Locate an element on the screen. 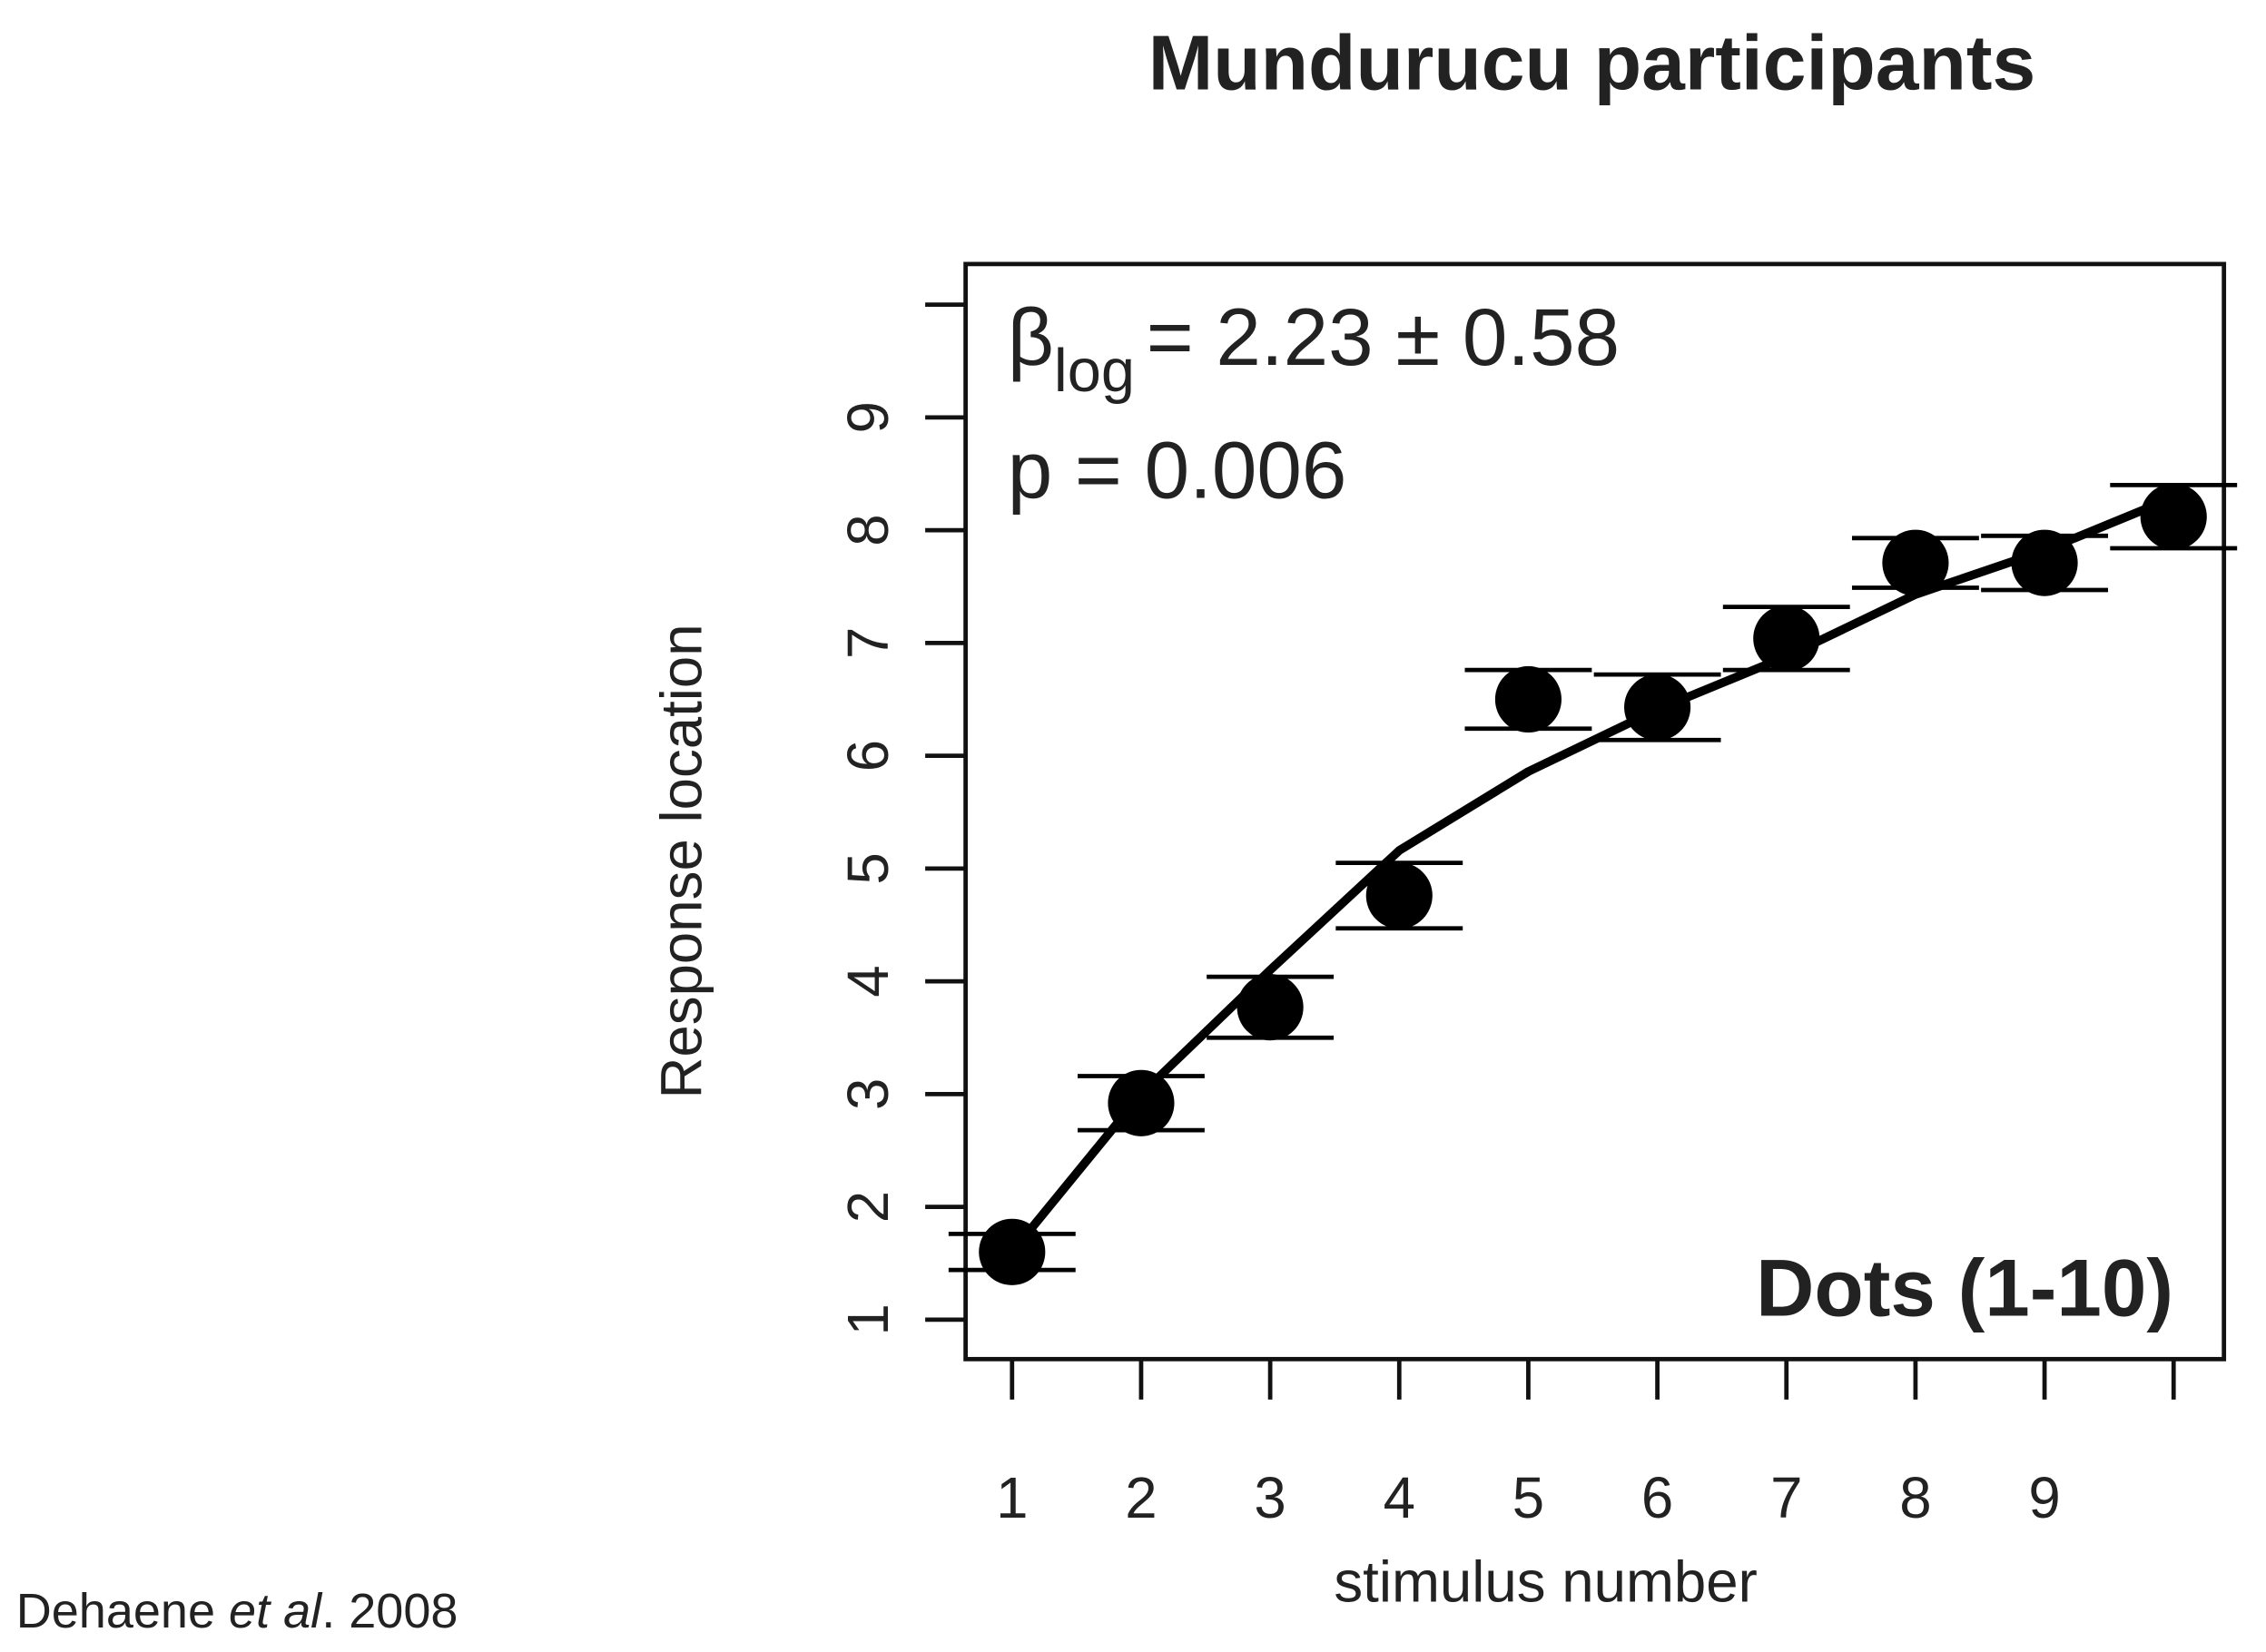 Image resolution: width=2266 pixels, height=1652 pixels. x-tick-label: 4 is located at coordinates (1399, 1498).